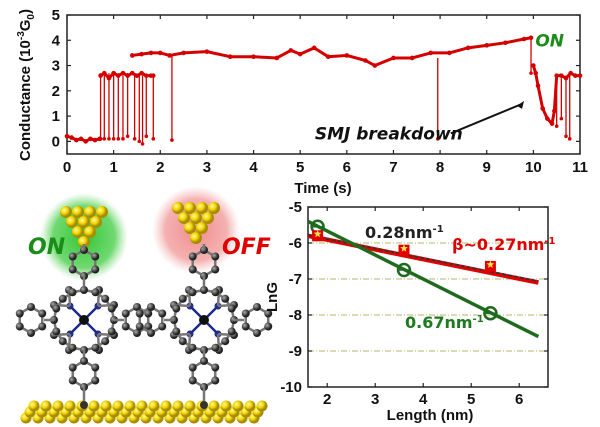 The height and width of the screenshot is (427, 600). I want to click on bottom-x-axis-label: Length (nm), so click(430, 415).